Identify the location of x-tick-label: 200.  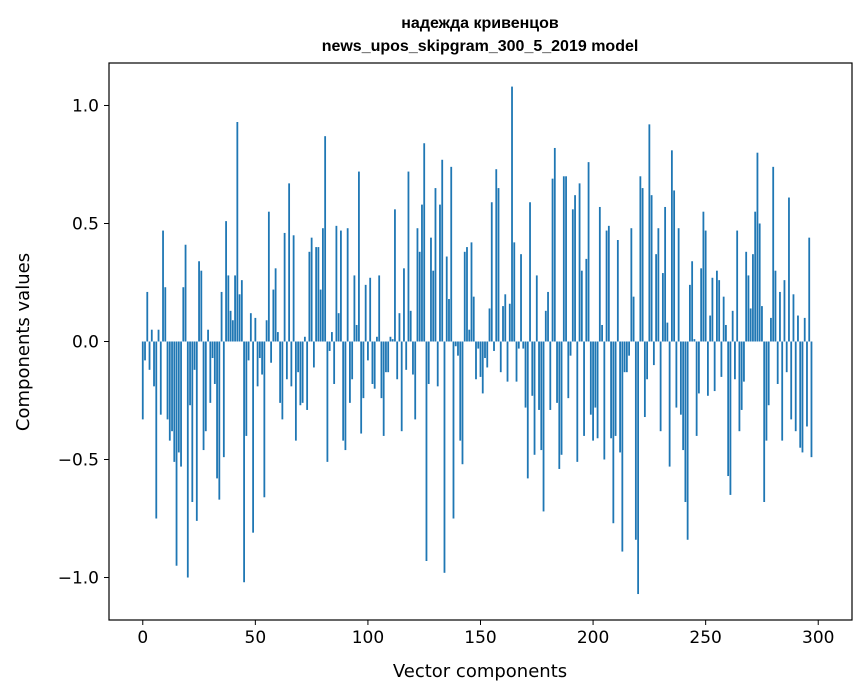
(593, 638).